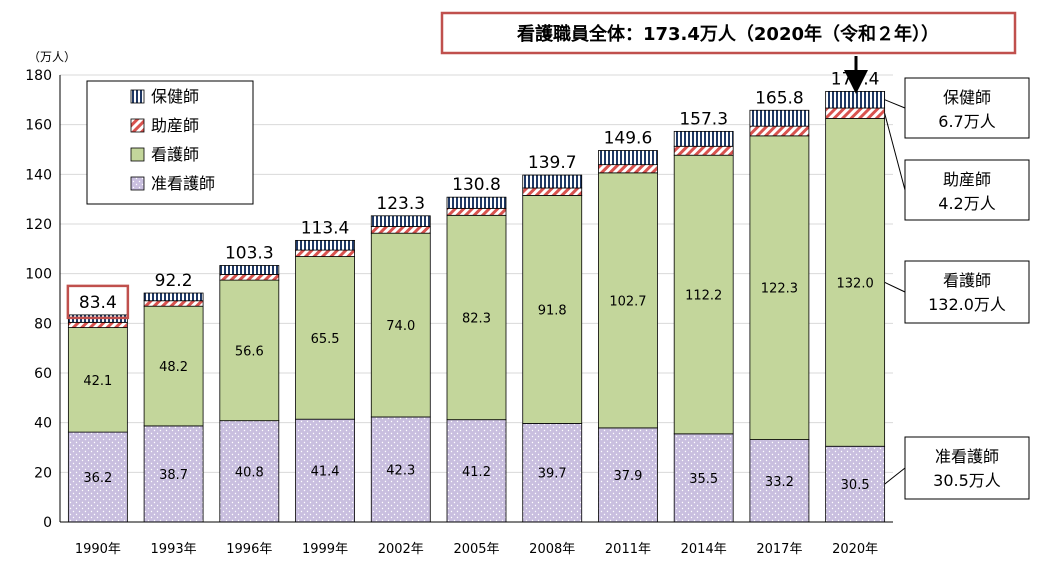 The image size is (1038, 566). What do you see at coordinates (43, 324) in the screenshot?
I see `y-tick-label: 80` at bounding box center [43, 324].